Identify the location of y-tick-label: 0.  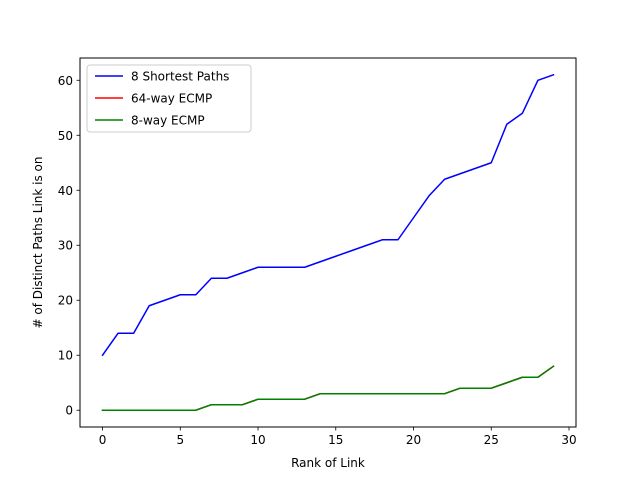
(69, 411).